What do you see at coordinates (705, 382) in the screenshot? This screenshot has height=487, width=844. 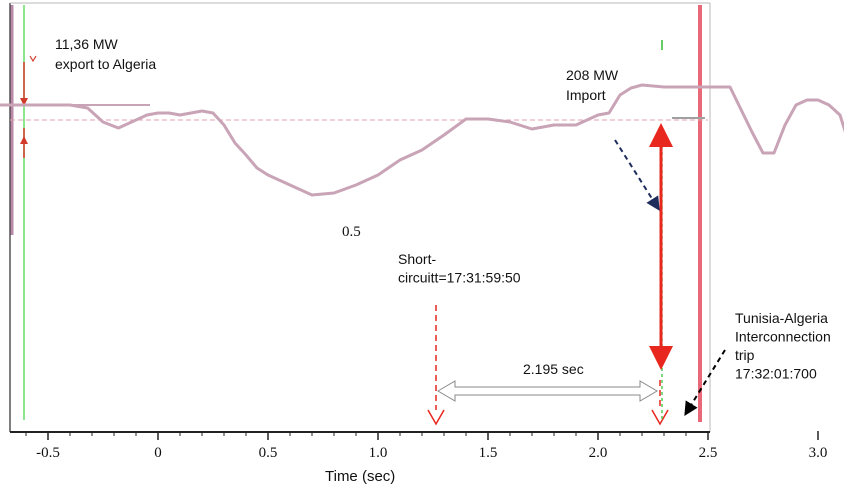 I see `trip-pointer-arrow` at bounding box center [705, 382].